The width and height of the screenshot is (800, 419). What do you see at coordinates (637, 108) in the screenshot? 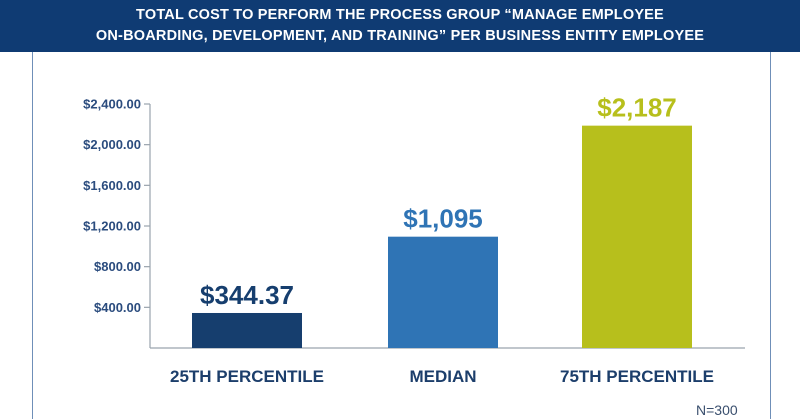
I see `bar-data-label: $2,187` at bounding box center [637, 108].